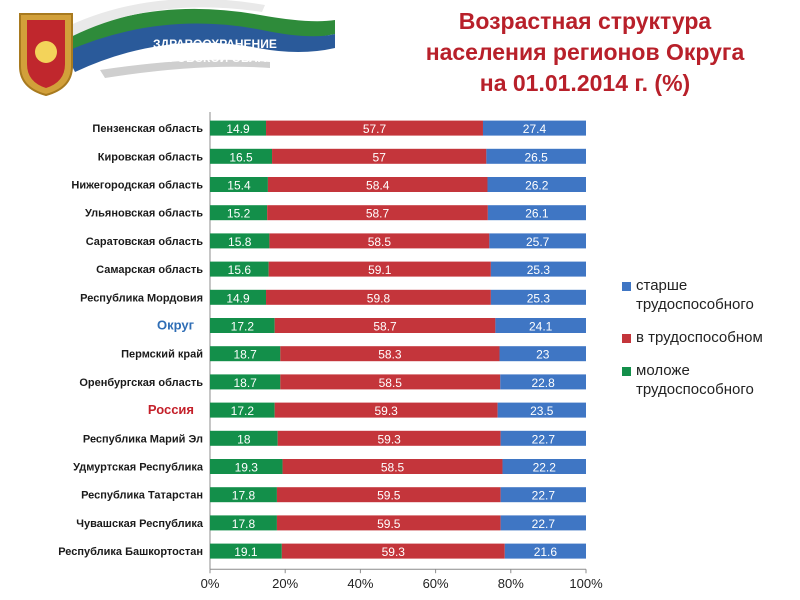  I want to click on data-label: 24.1, so click(541, 327).